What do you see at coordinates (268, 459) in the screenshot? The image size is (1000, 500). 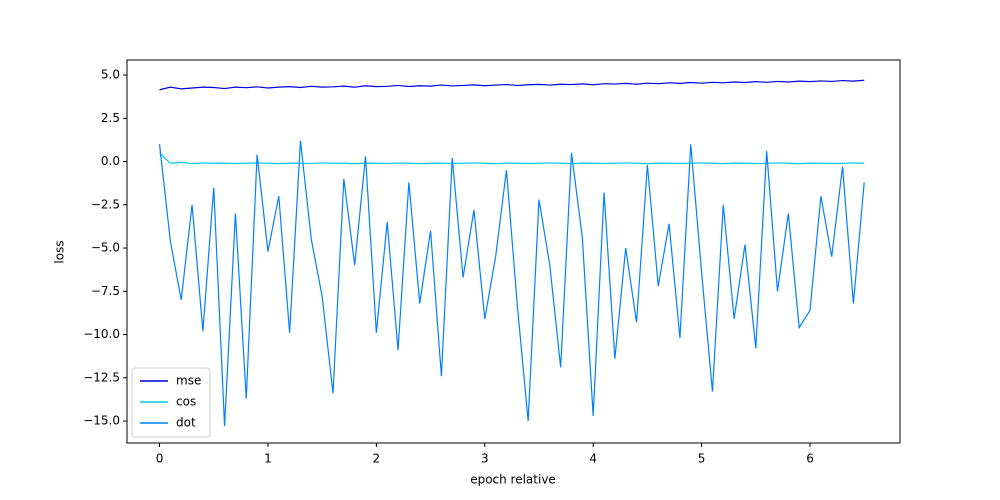 I see `x-tick-label: 1` at bounding box center [268, 459].